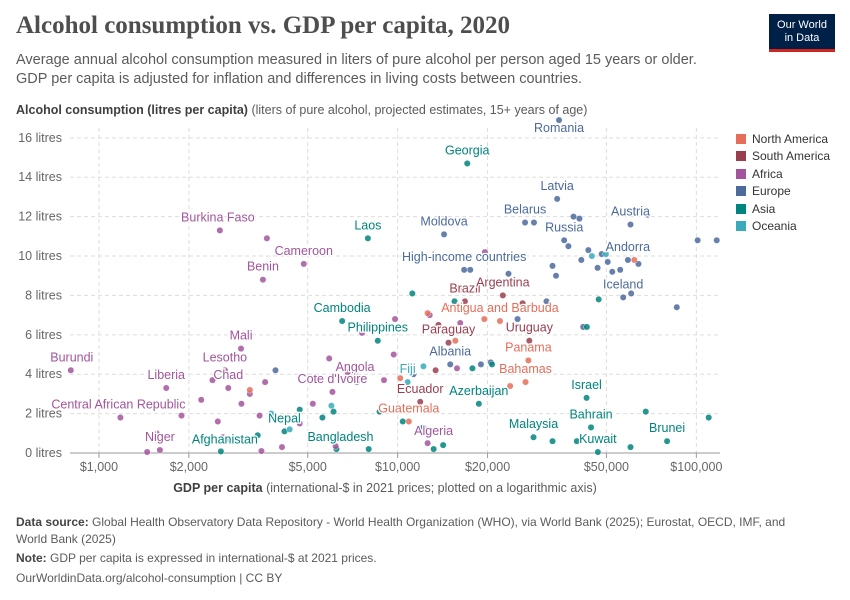 The width and height of the screenshot is (850, 600). I want to click on legend-item: Asia, so click(783, 209).